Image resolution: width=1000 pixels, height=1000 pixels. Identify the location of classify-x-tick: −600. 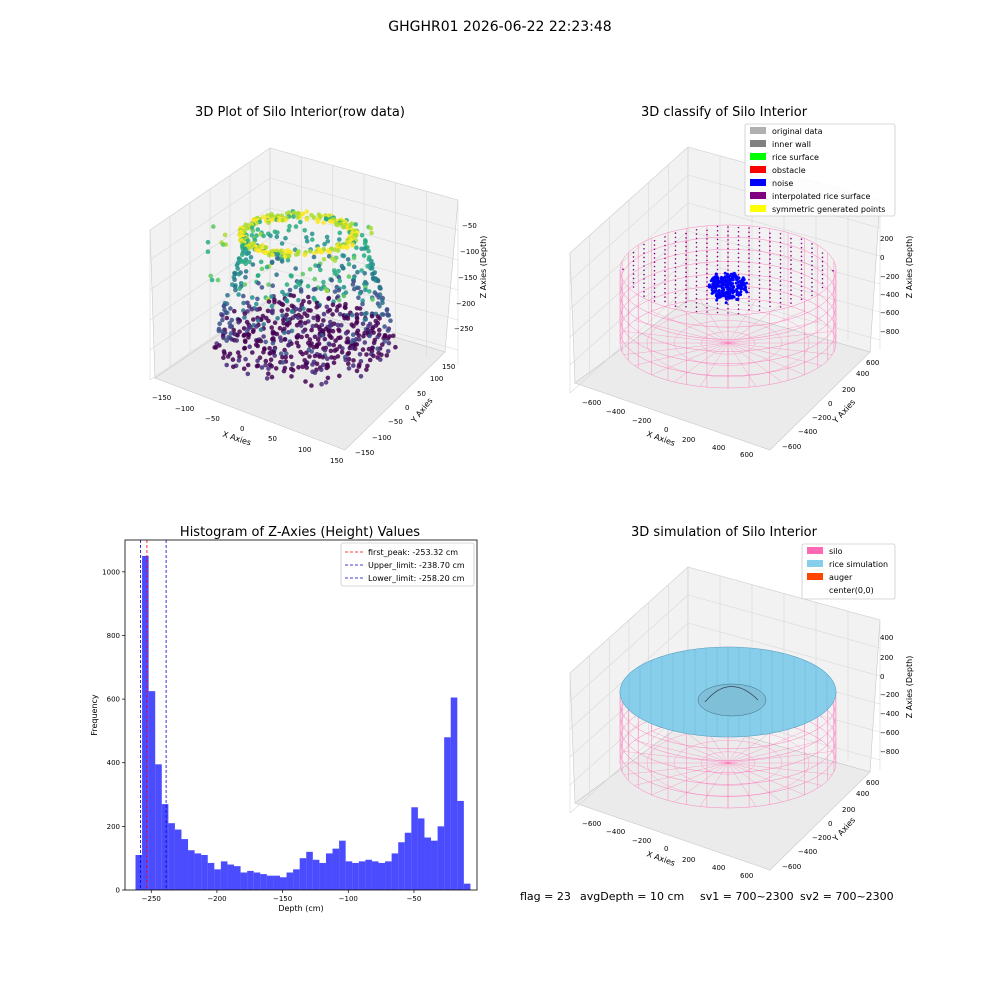
(591, 403).